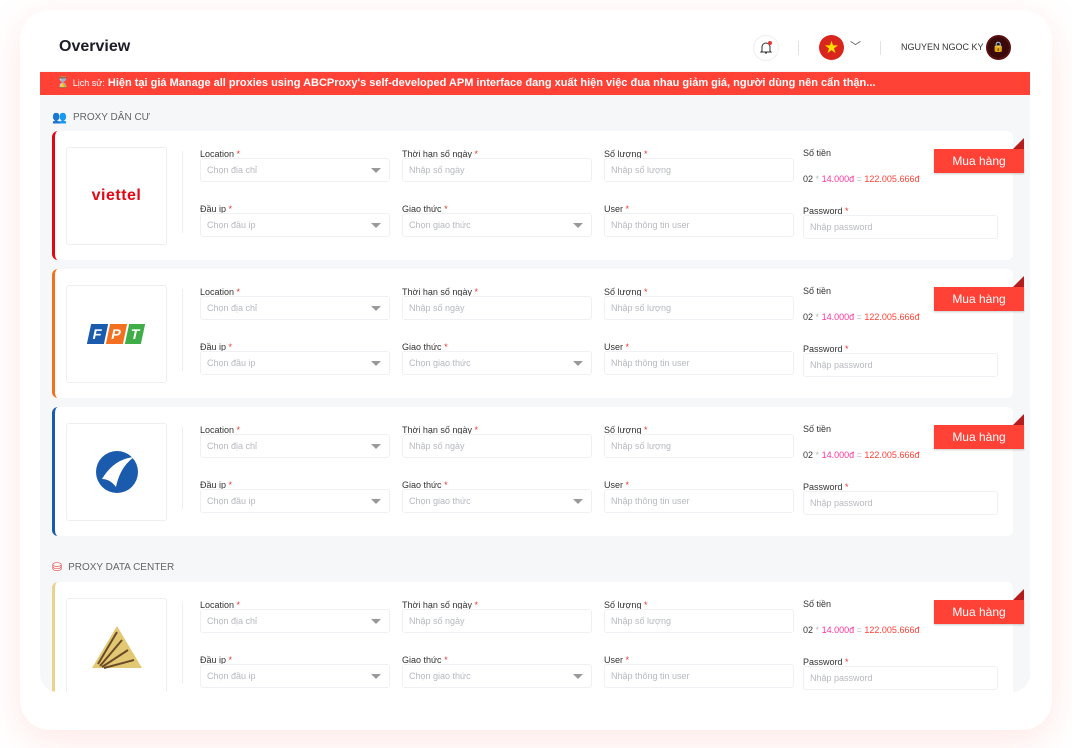  I want to click on section-label: PROXY DÂN CƯ, so click(111, 117).